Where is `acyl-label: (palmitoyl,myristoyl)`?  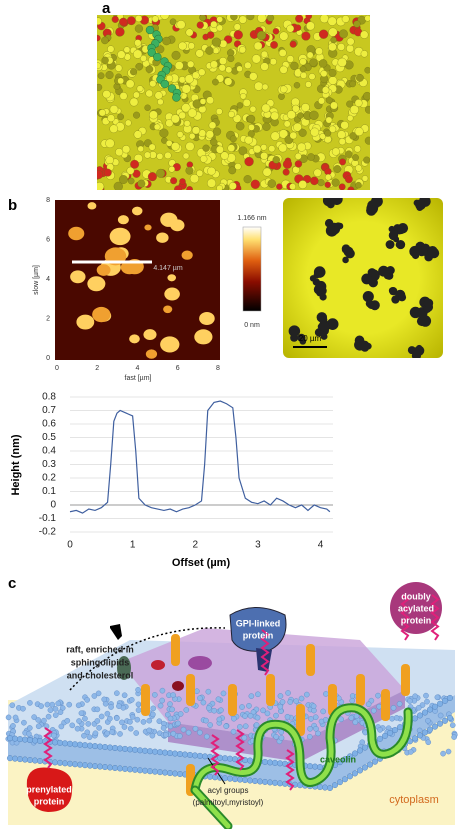 acyl-label: (palmitoyl,myristoyl) is located at coordinates (228, 802).